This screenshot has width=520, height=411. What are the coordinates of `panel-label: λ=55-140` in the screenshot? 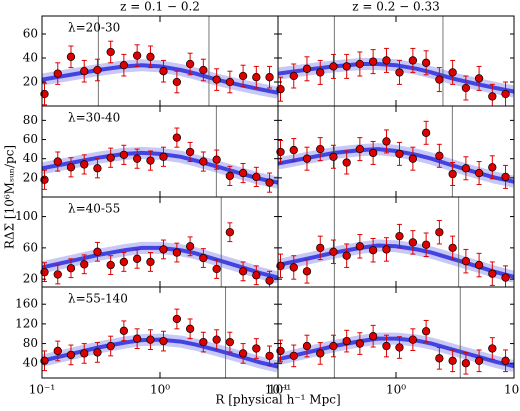 It's located at (98, 299).